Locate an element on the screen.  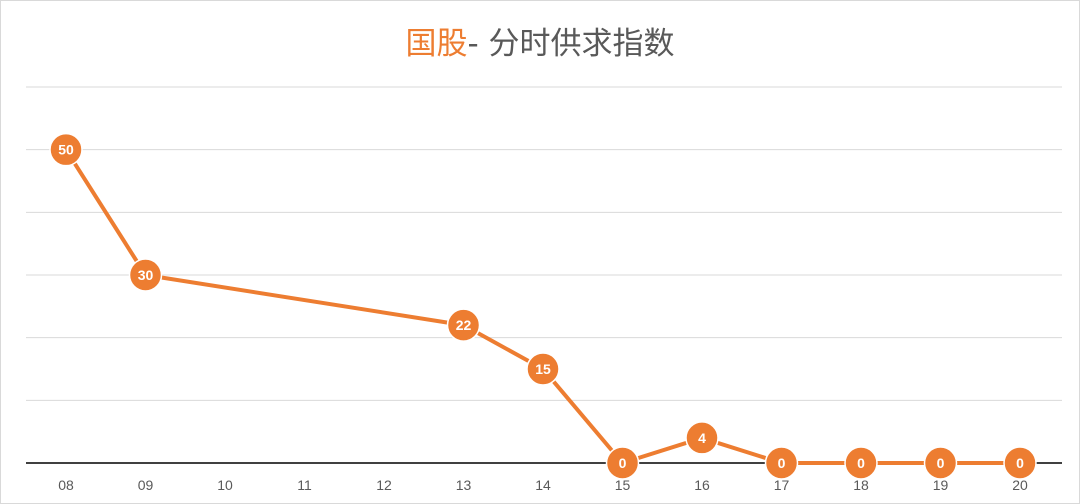
x-axis: 08 09 10 11 12 13 14 15 16 17 18 19 20 is located at coordinates (544, 477).